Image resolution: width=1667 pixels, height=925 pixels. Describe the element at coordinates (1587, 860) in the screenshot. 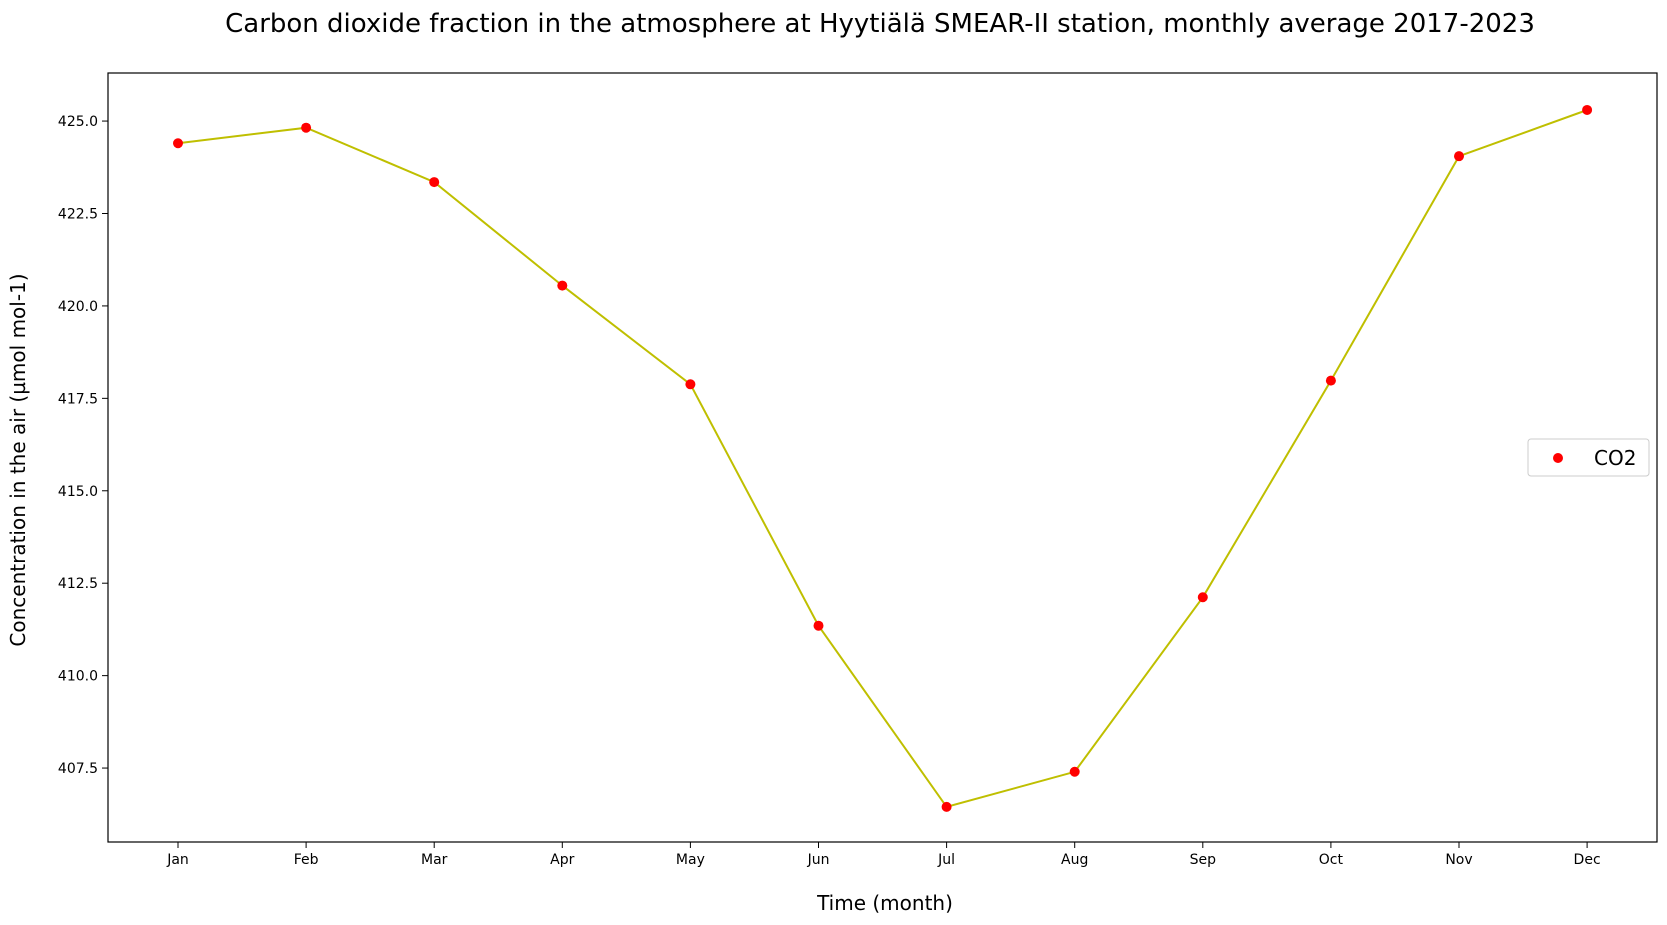

I see `x-tick-label: Dec` at that location.